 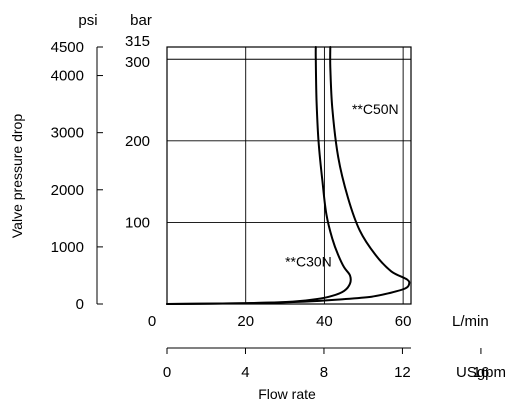 I want to click on bar-axis: 100 200 300 315, so click(x=137, y=132).